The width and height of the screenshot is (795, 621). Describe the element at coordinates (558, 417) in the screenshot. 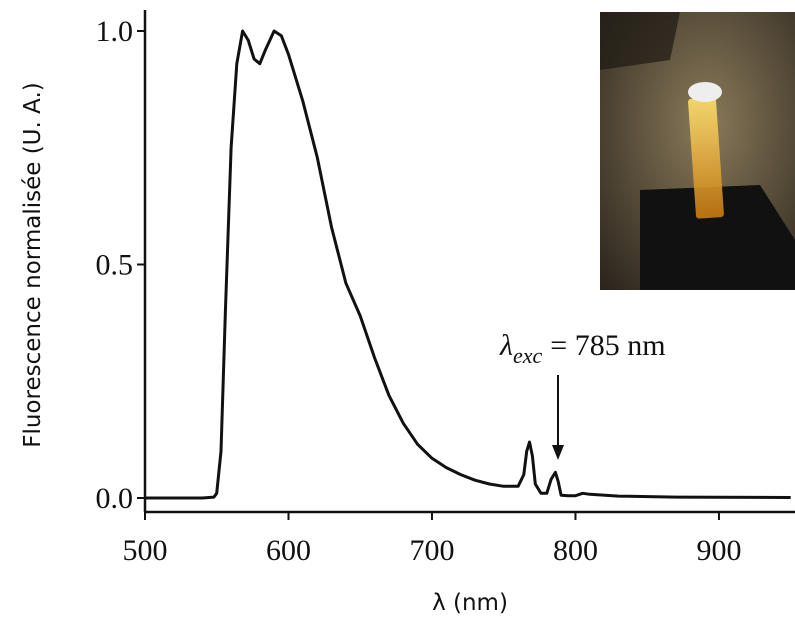

I see `annotation-arrow` at that location.